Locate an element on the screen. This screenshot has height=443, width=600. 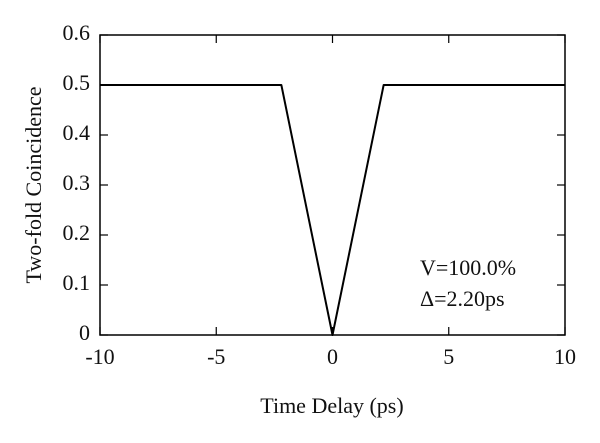
x-tick-label: -10 is located at coordinates (99, 356).